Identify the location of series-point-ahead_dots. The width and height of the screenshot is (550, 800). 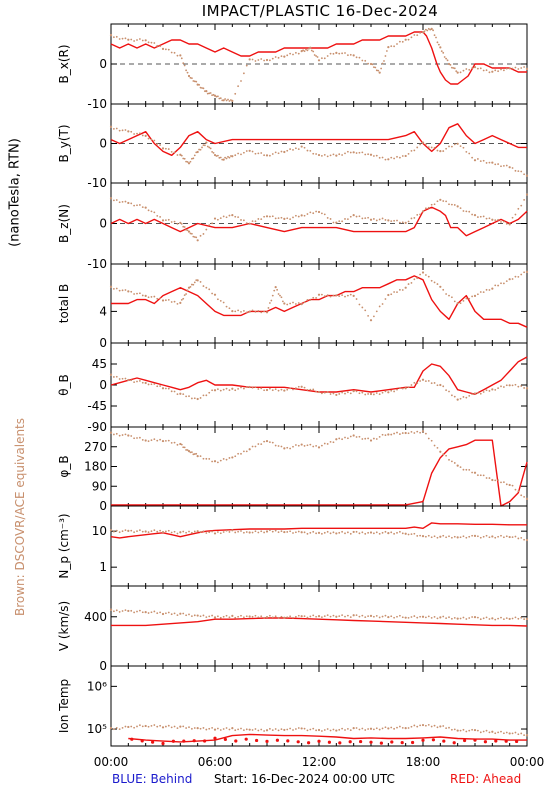
(288, 741).